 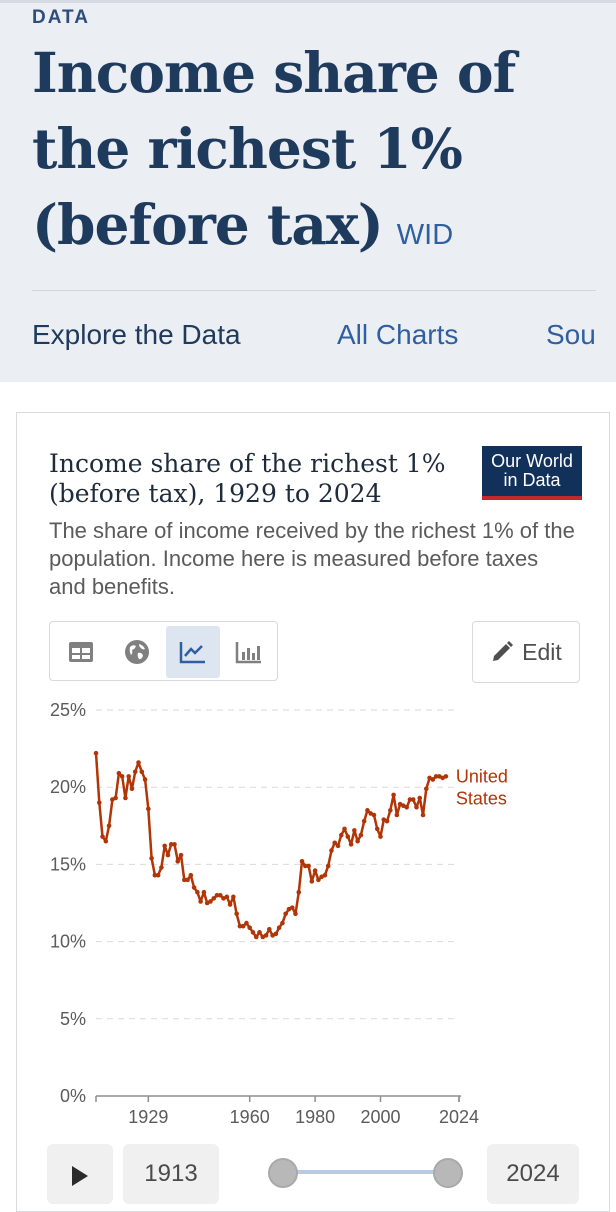 I want to click on timeline-track, so click(x=365, y=1172).